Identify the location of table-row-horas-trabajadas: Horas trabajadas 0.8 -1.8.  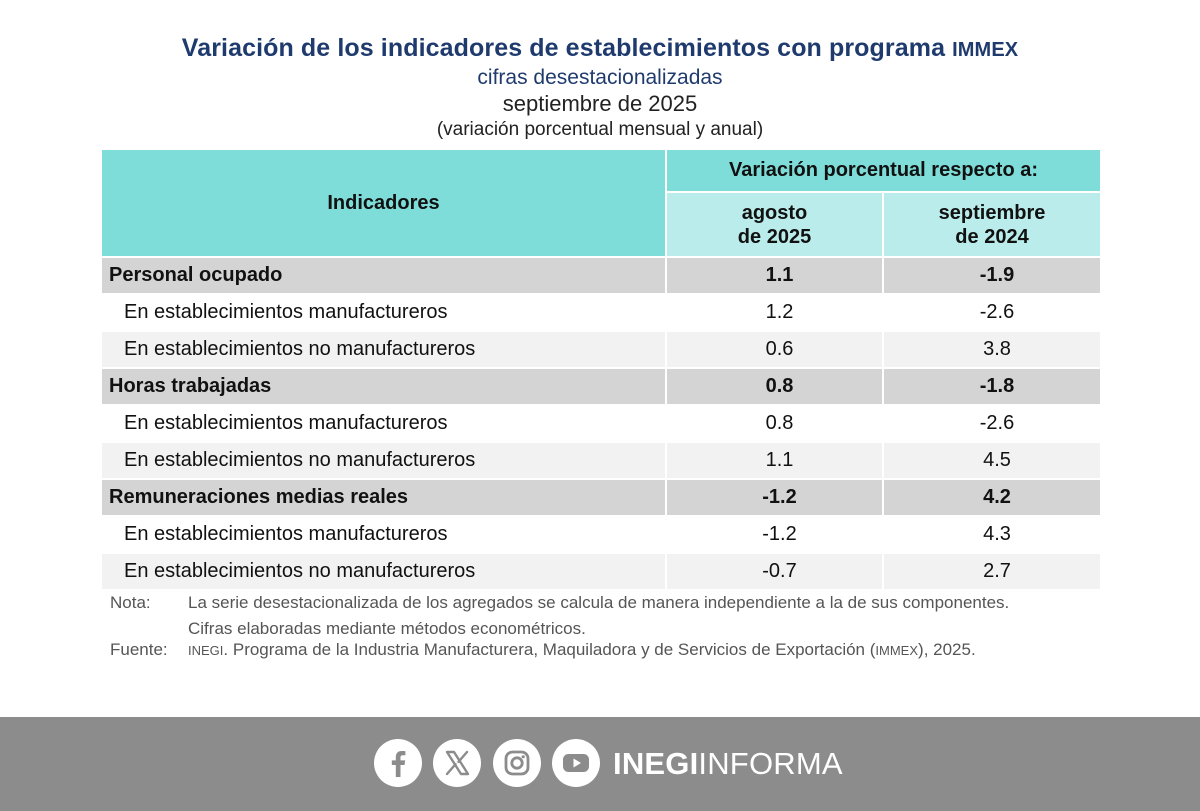
(601, 386).